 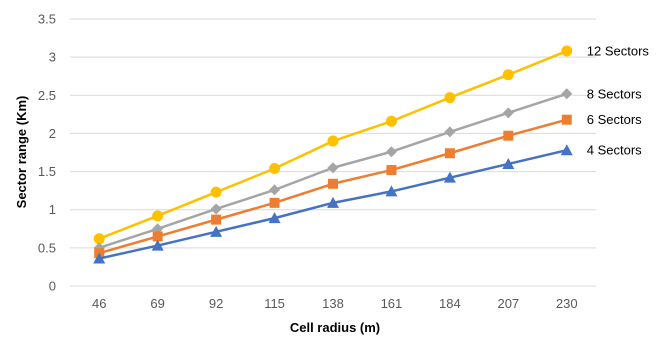 What do you see at coordinates (614, 150) in the screenshot?
I see `series-label: 4 Sectors` at bounding box center [614, 150].